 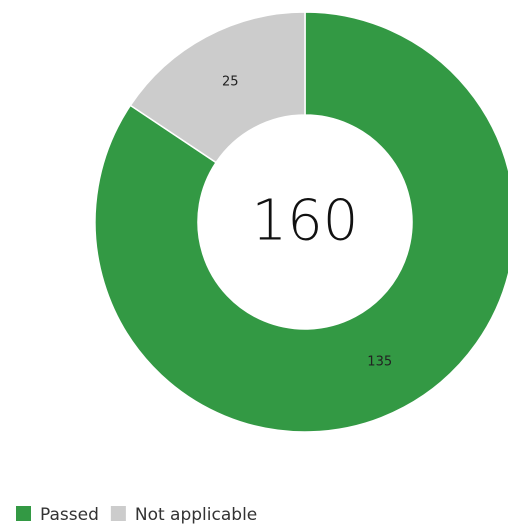 I want to click on slice, so click(x=217, y=87).